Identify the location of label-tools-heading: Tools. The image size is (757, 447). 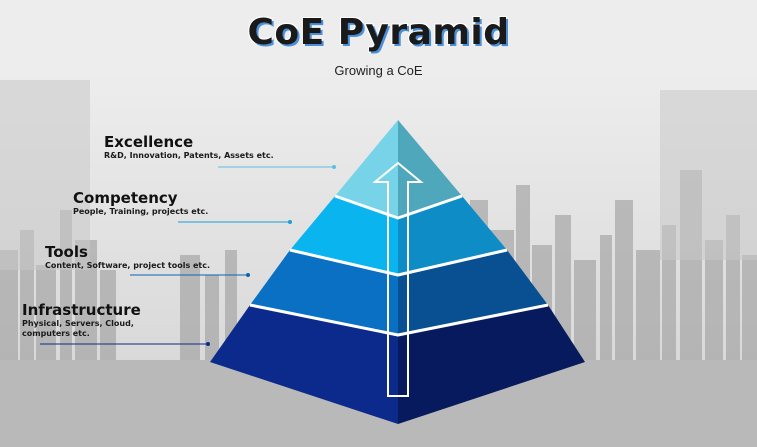
(66, 252).